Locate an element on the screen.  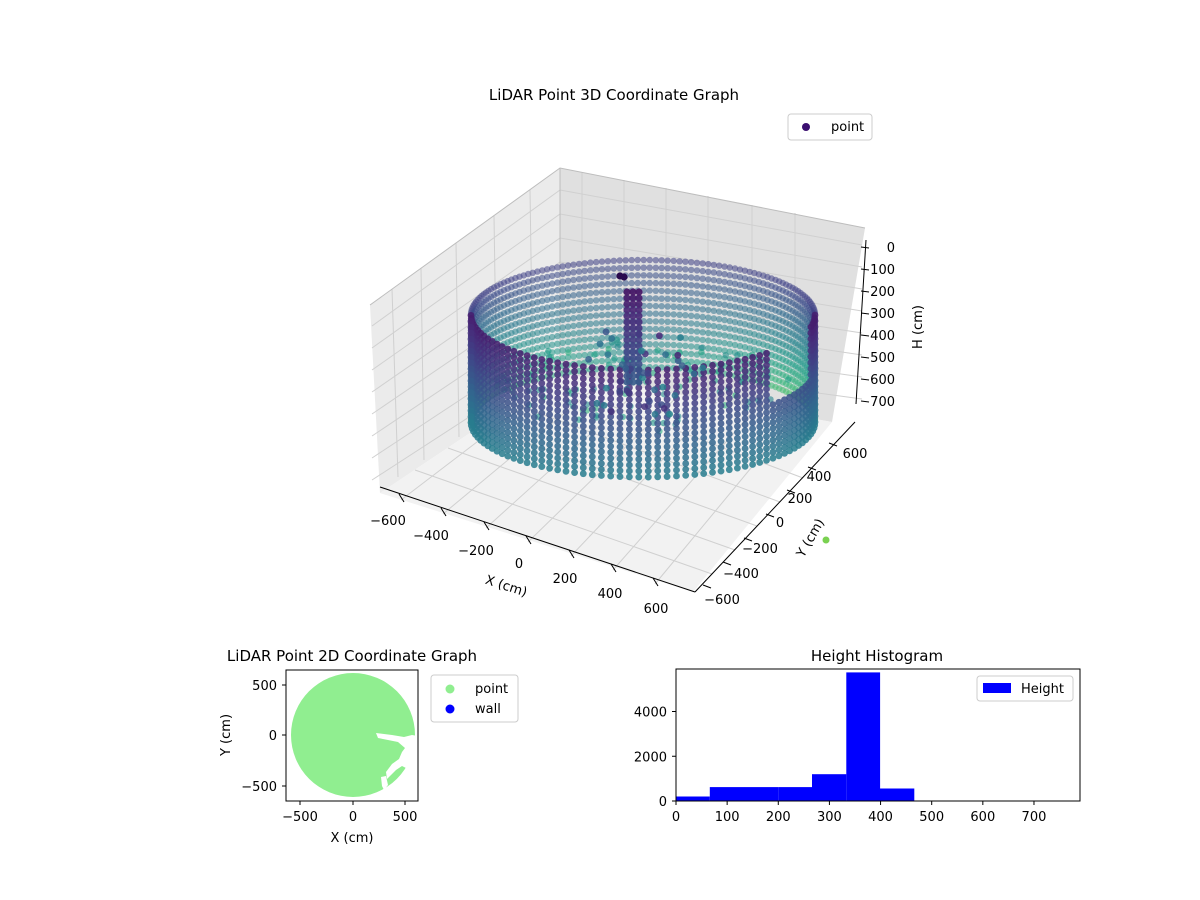
cloud-pt-2034 is located at coordinates (583, 426).